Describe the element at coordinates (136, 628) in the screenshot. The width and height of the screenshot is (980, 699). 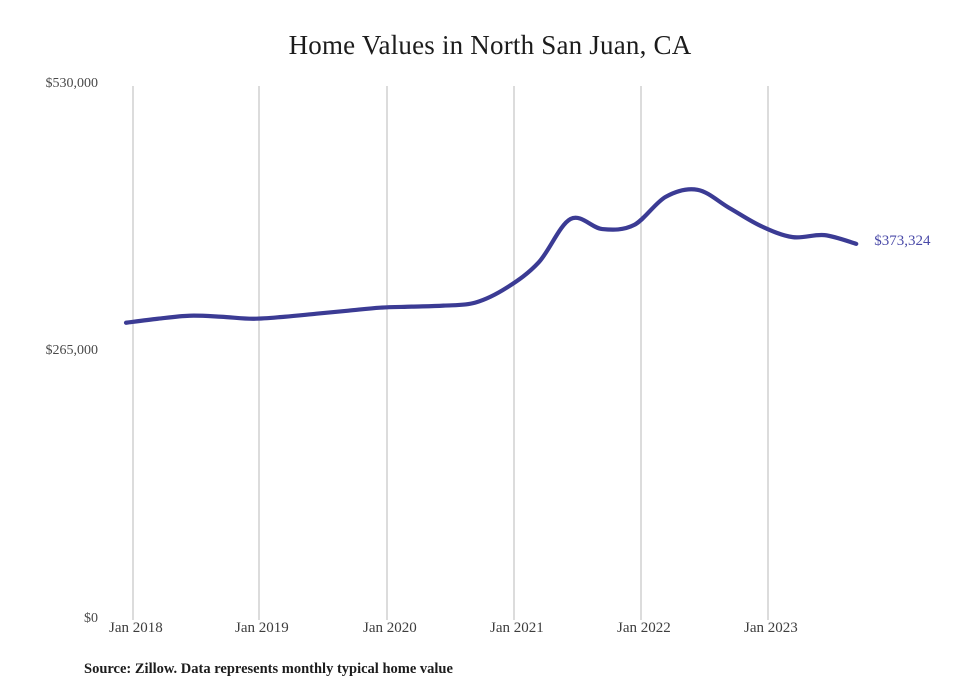
I see `x-axis-tick-label-0: Jan 2018` at that location.